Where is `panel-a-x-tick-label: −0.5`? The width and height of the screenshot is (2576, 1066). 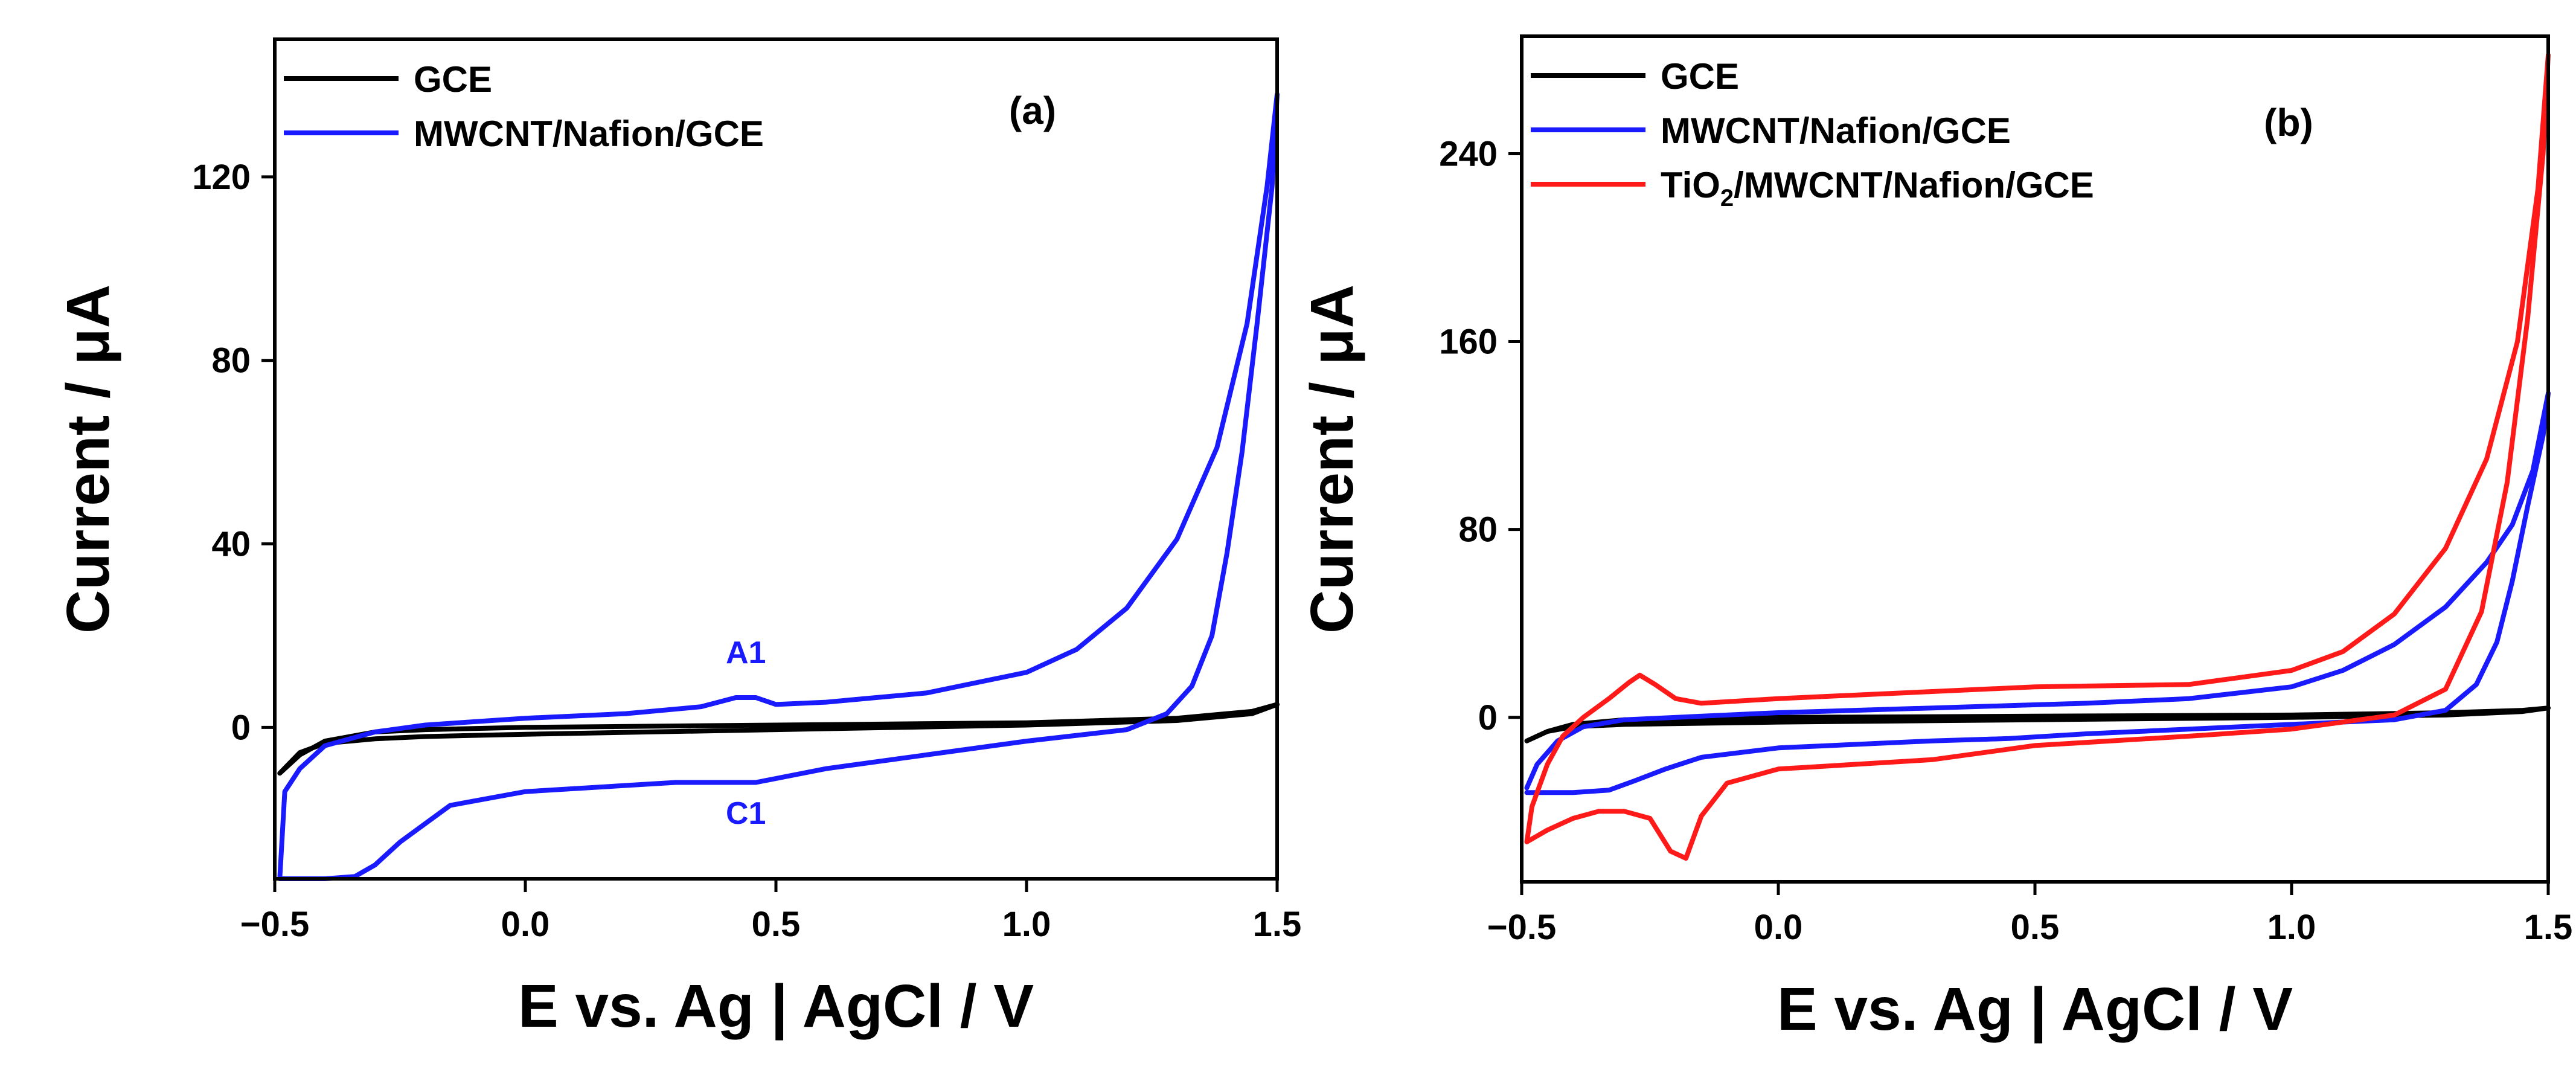 panel-a-x-tick-label: −0.5 is located at coordinates (275, 924).